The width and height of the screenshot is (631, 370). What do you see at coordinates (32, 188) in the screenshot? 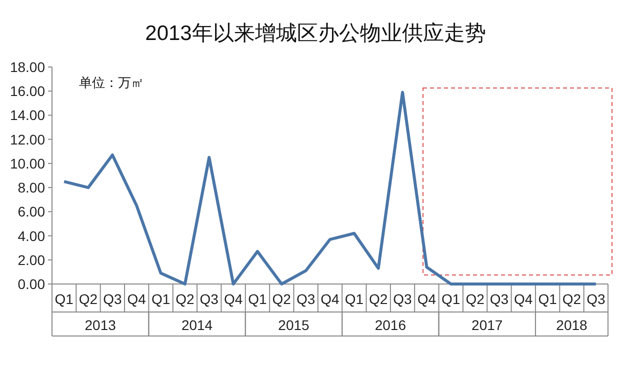
I see `y-tick-label: 8.00` at bounding box center [32, 188].